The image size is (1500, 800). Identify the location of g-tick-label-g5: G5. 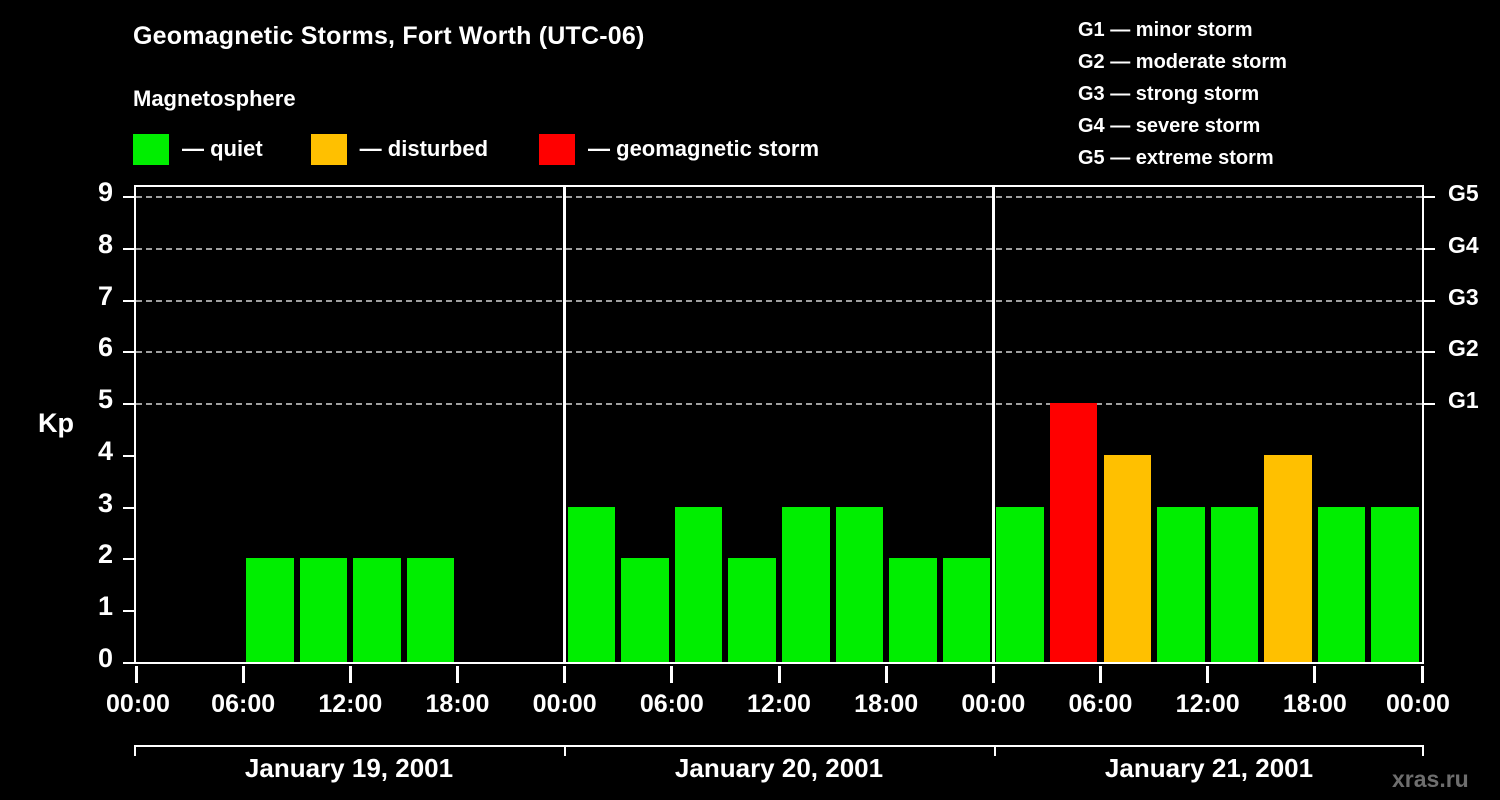
(1463, 193).